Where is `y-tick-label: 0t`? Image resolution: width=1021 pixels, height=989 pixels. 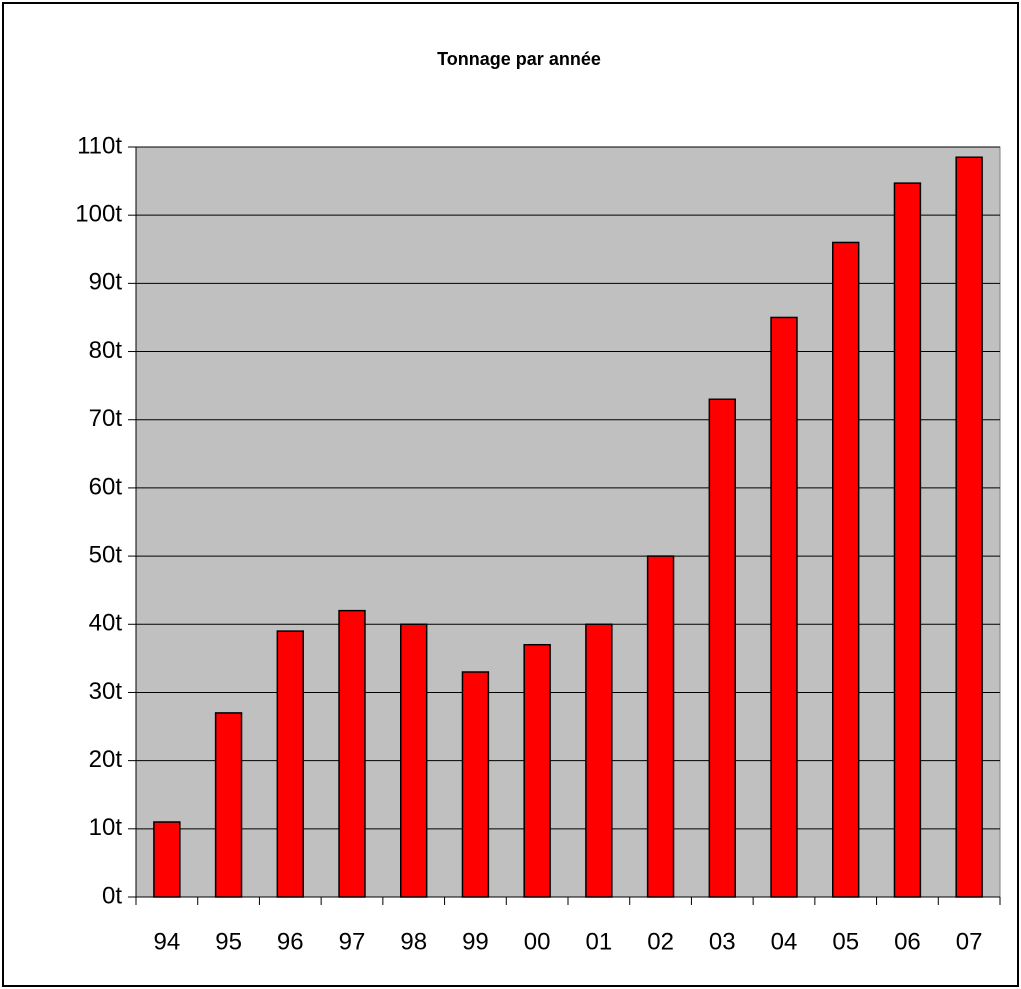
y-tick-label: 0t is located at coordinates (112, 895).